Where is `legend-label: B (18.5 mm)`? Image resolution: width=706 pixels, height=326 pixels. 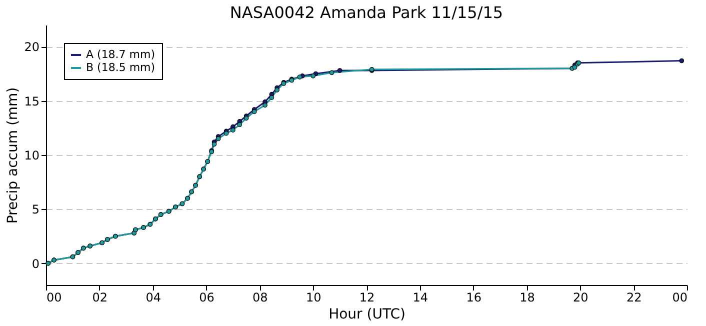 legend-label: B (18.5 mm) is located at coordinates (121, 67).